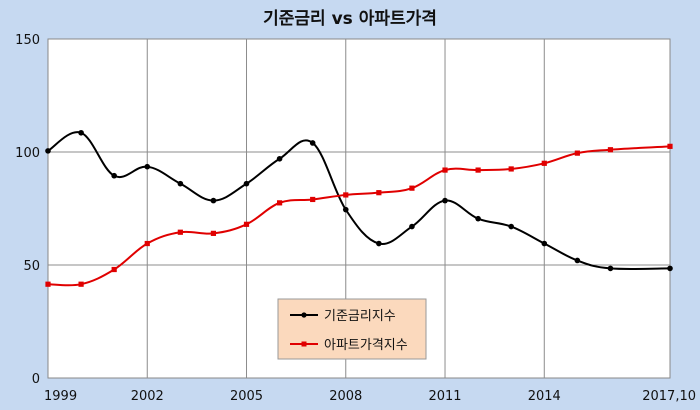 This screenshot has height=410, width=700. I want to click on x-tick-label: 2008, so click(345, 396).